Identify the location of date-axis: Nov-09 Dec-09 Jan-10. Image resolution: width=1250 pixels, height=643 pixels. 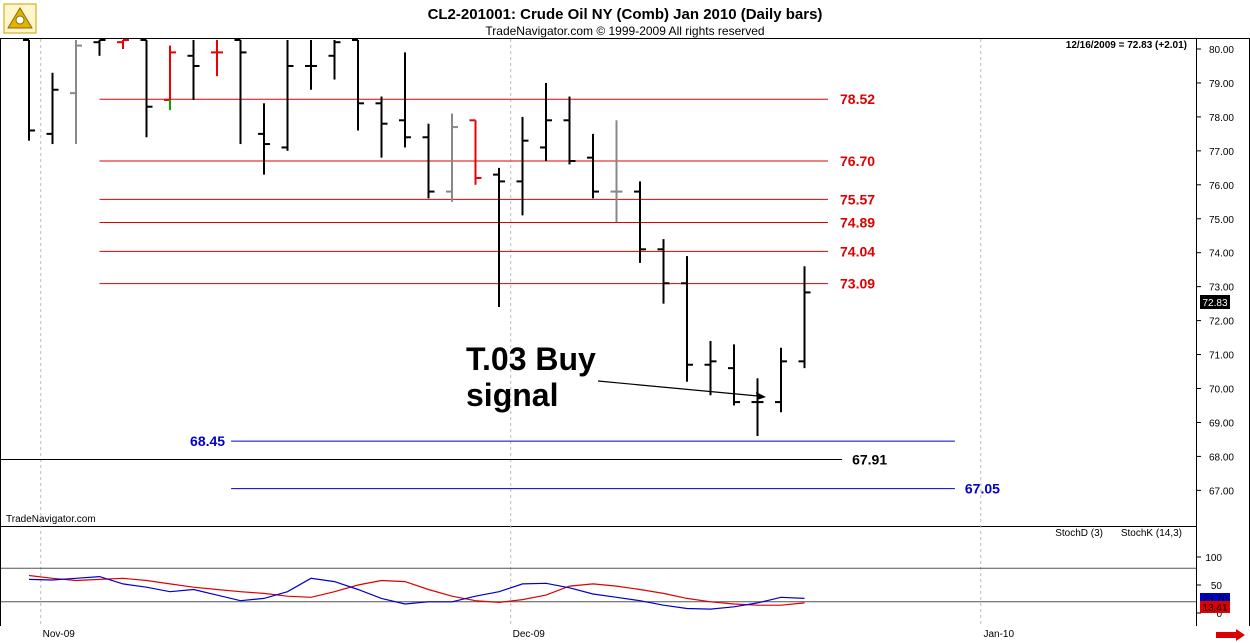
(529, 634).